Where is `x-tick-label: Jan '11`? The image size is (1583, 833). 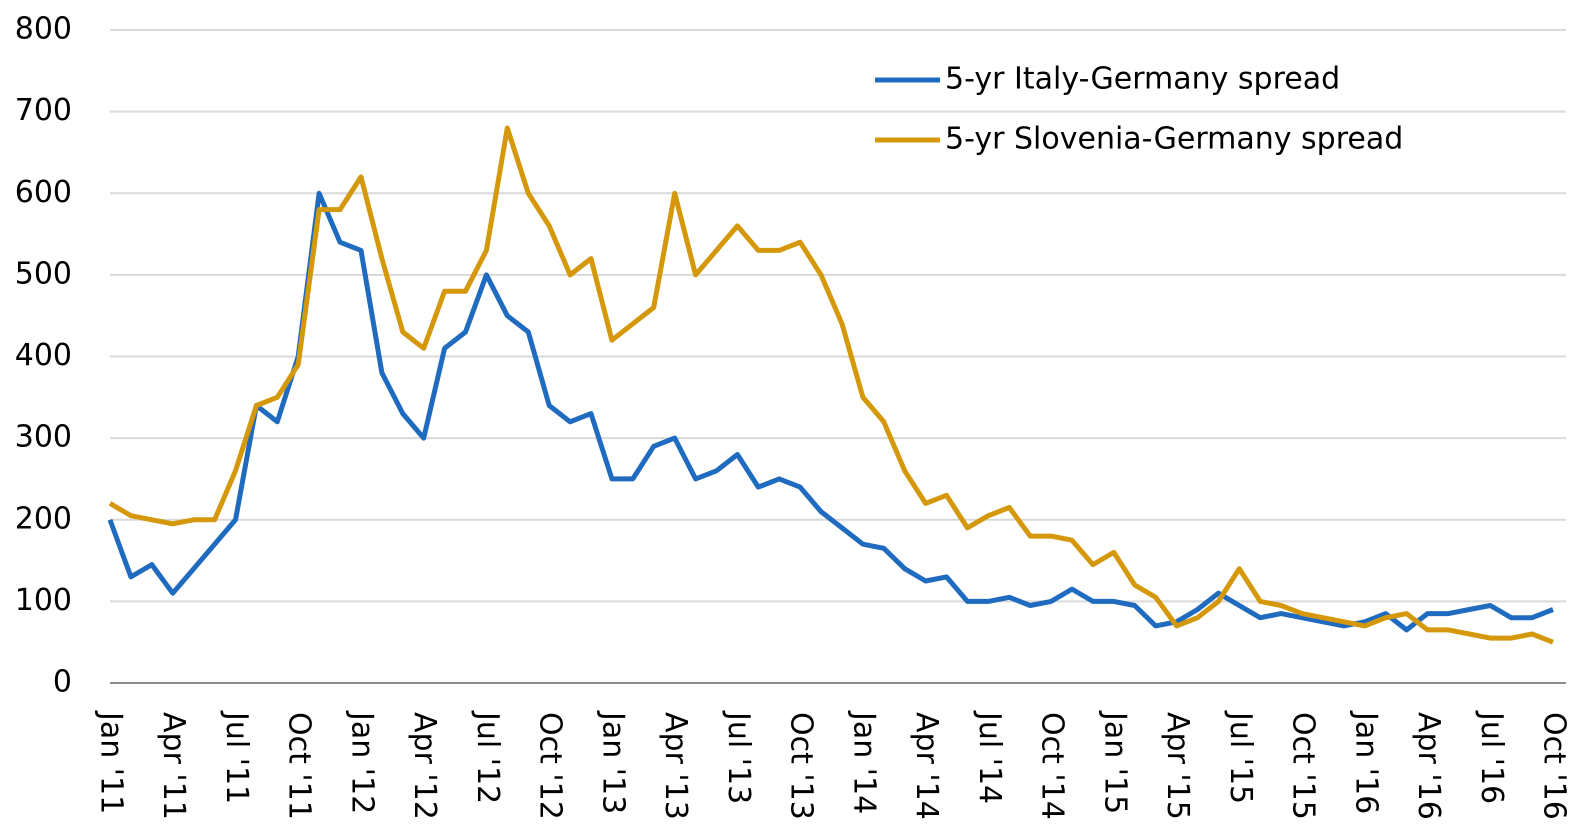
x-tick-label: Jan '11 is located at coordinates (111, 762).